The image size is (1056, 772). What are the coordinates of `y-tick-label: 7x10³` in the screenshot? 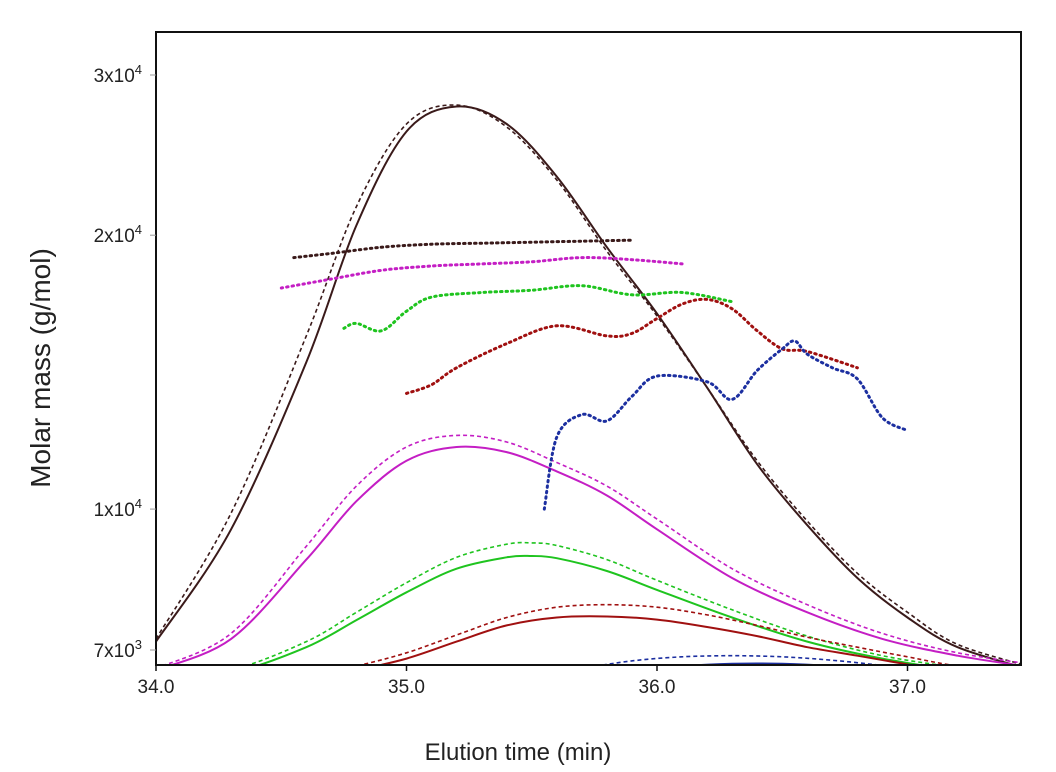 It's located at (118, 649).